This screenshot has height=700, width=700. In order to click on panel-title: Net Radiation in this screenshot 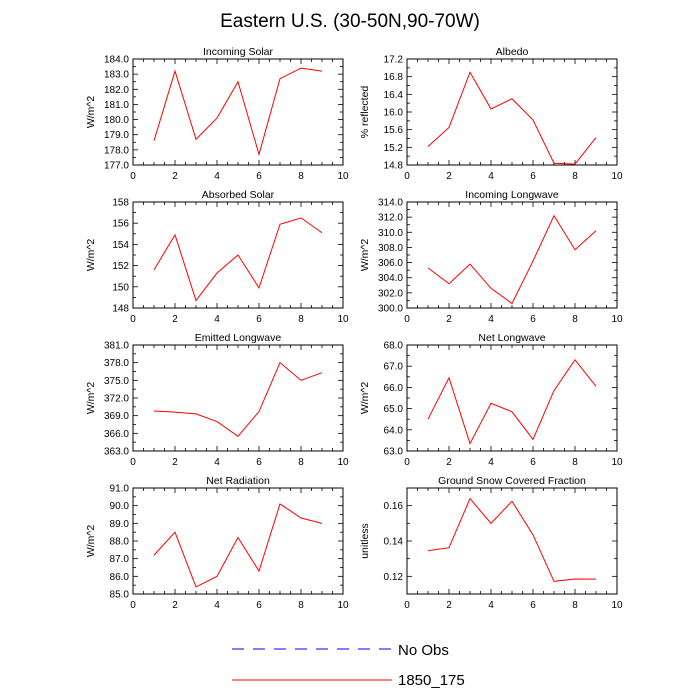, I will do `click(238, 481)`.